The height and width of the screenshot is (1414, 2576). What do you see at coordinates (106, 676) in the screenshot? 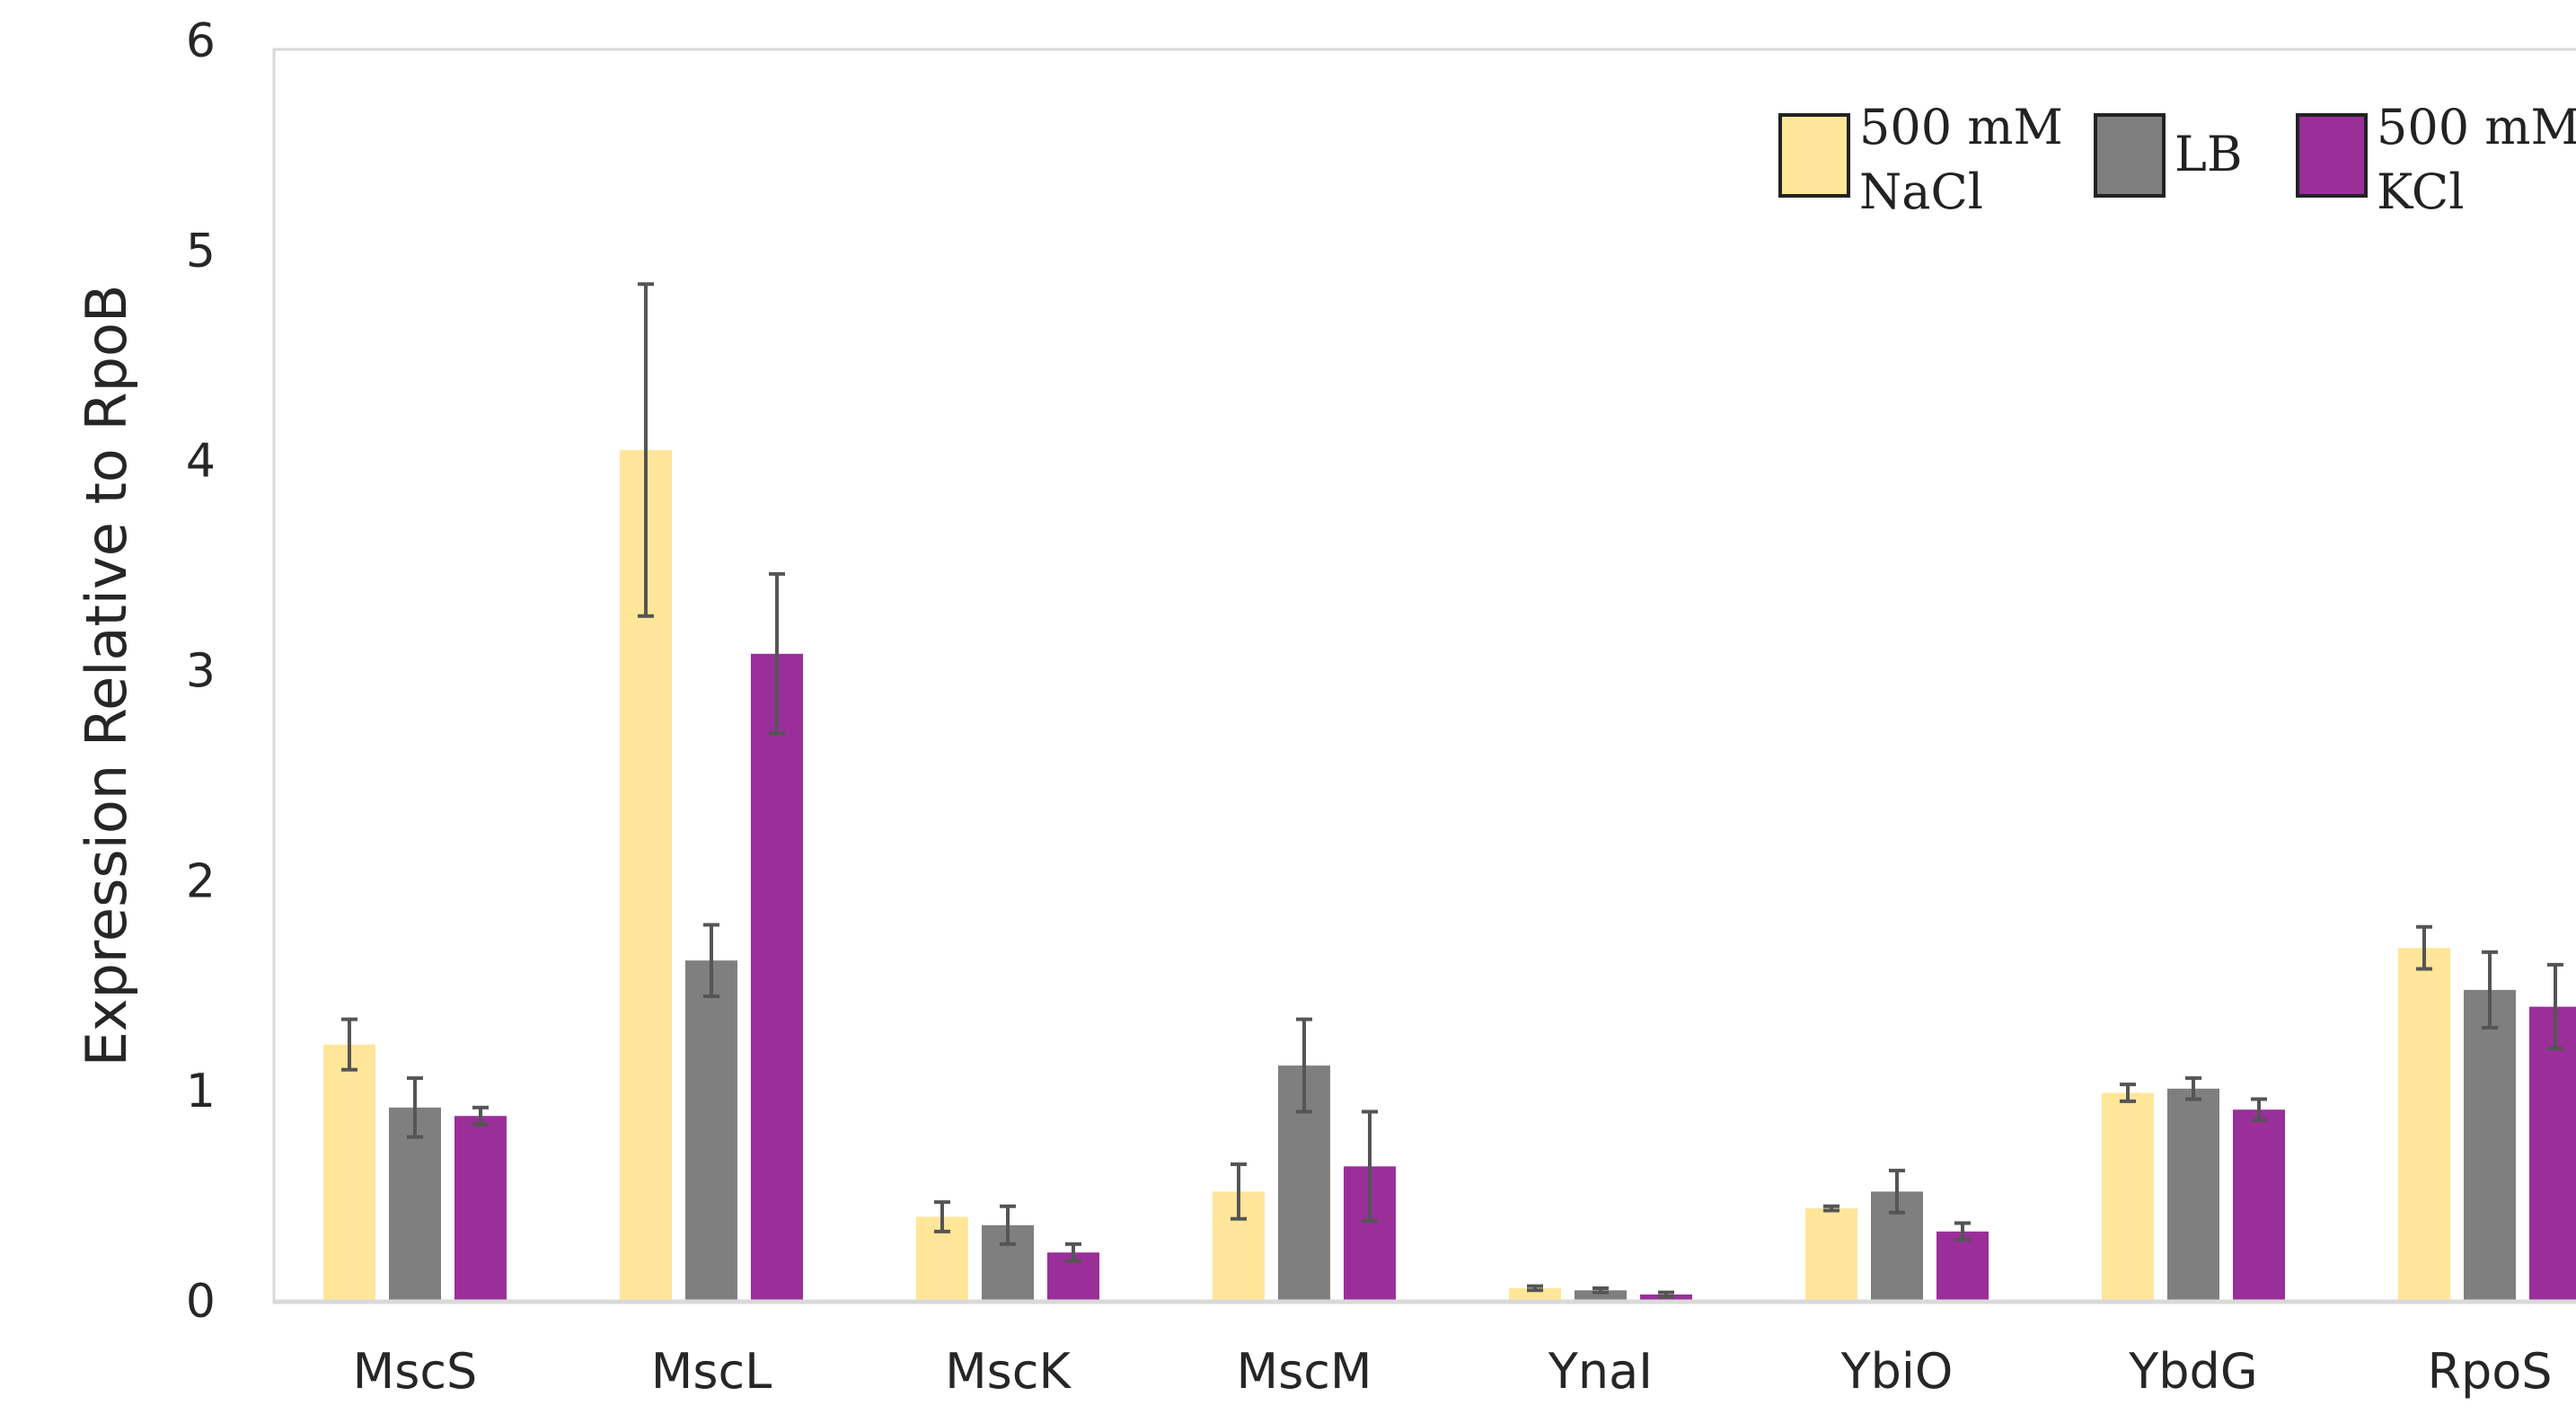
I see `y-axis-label: Expression Relative to RpoB` at bounding box center [106, 676].